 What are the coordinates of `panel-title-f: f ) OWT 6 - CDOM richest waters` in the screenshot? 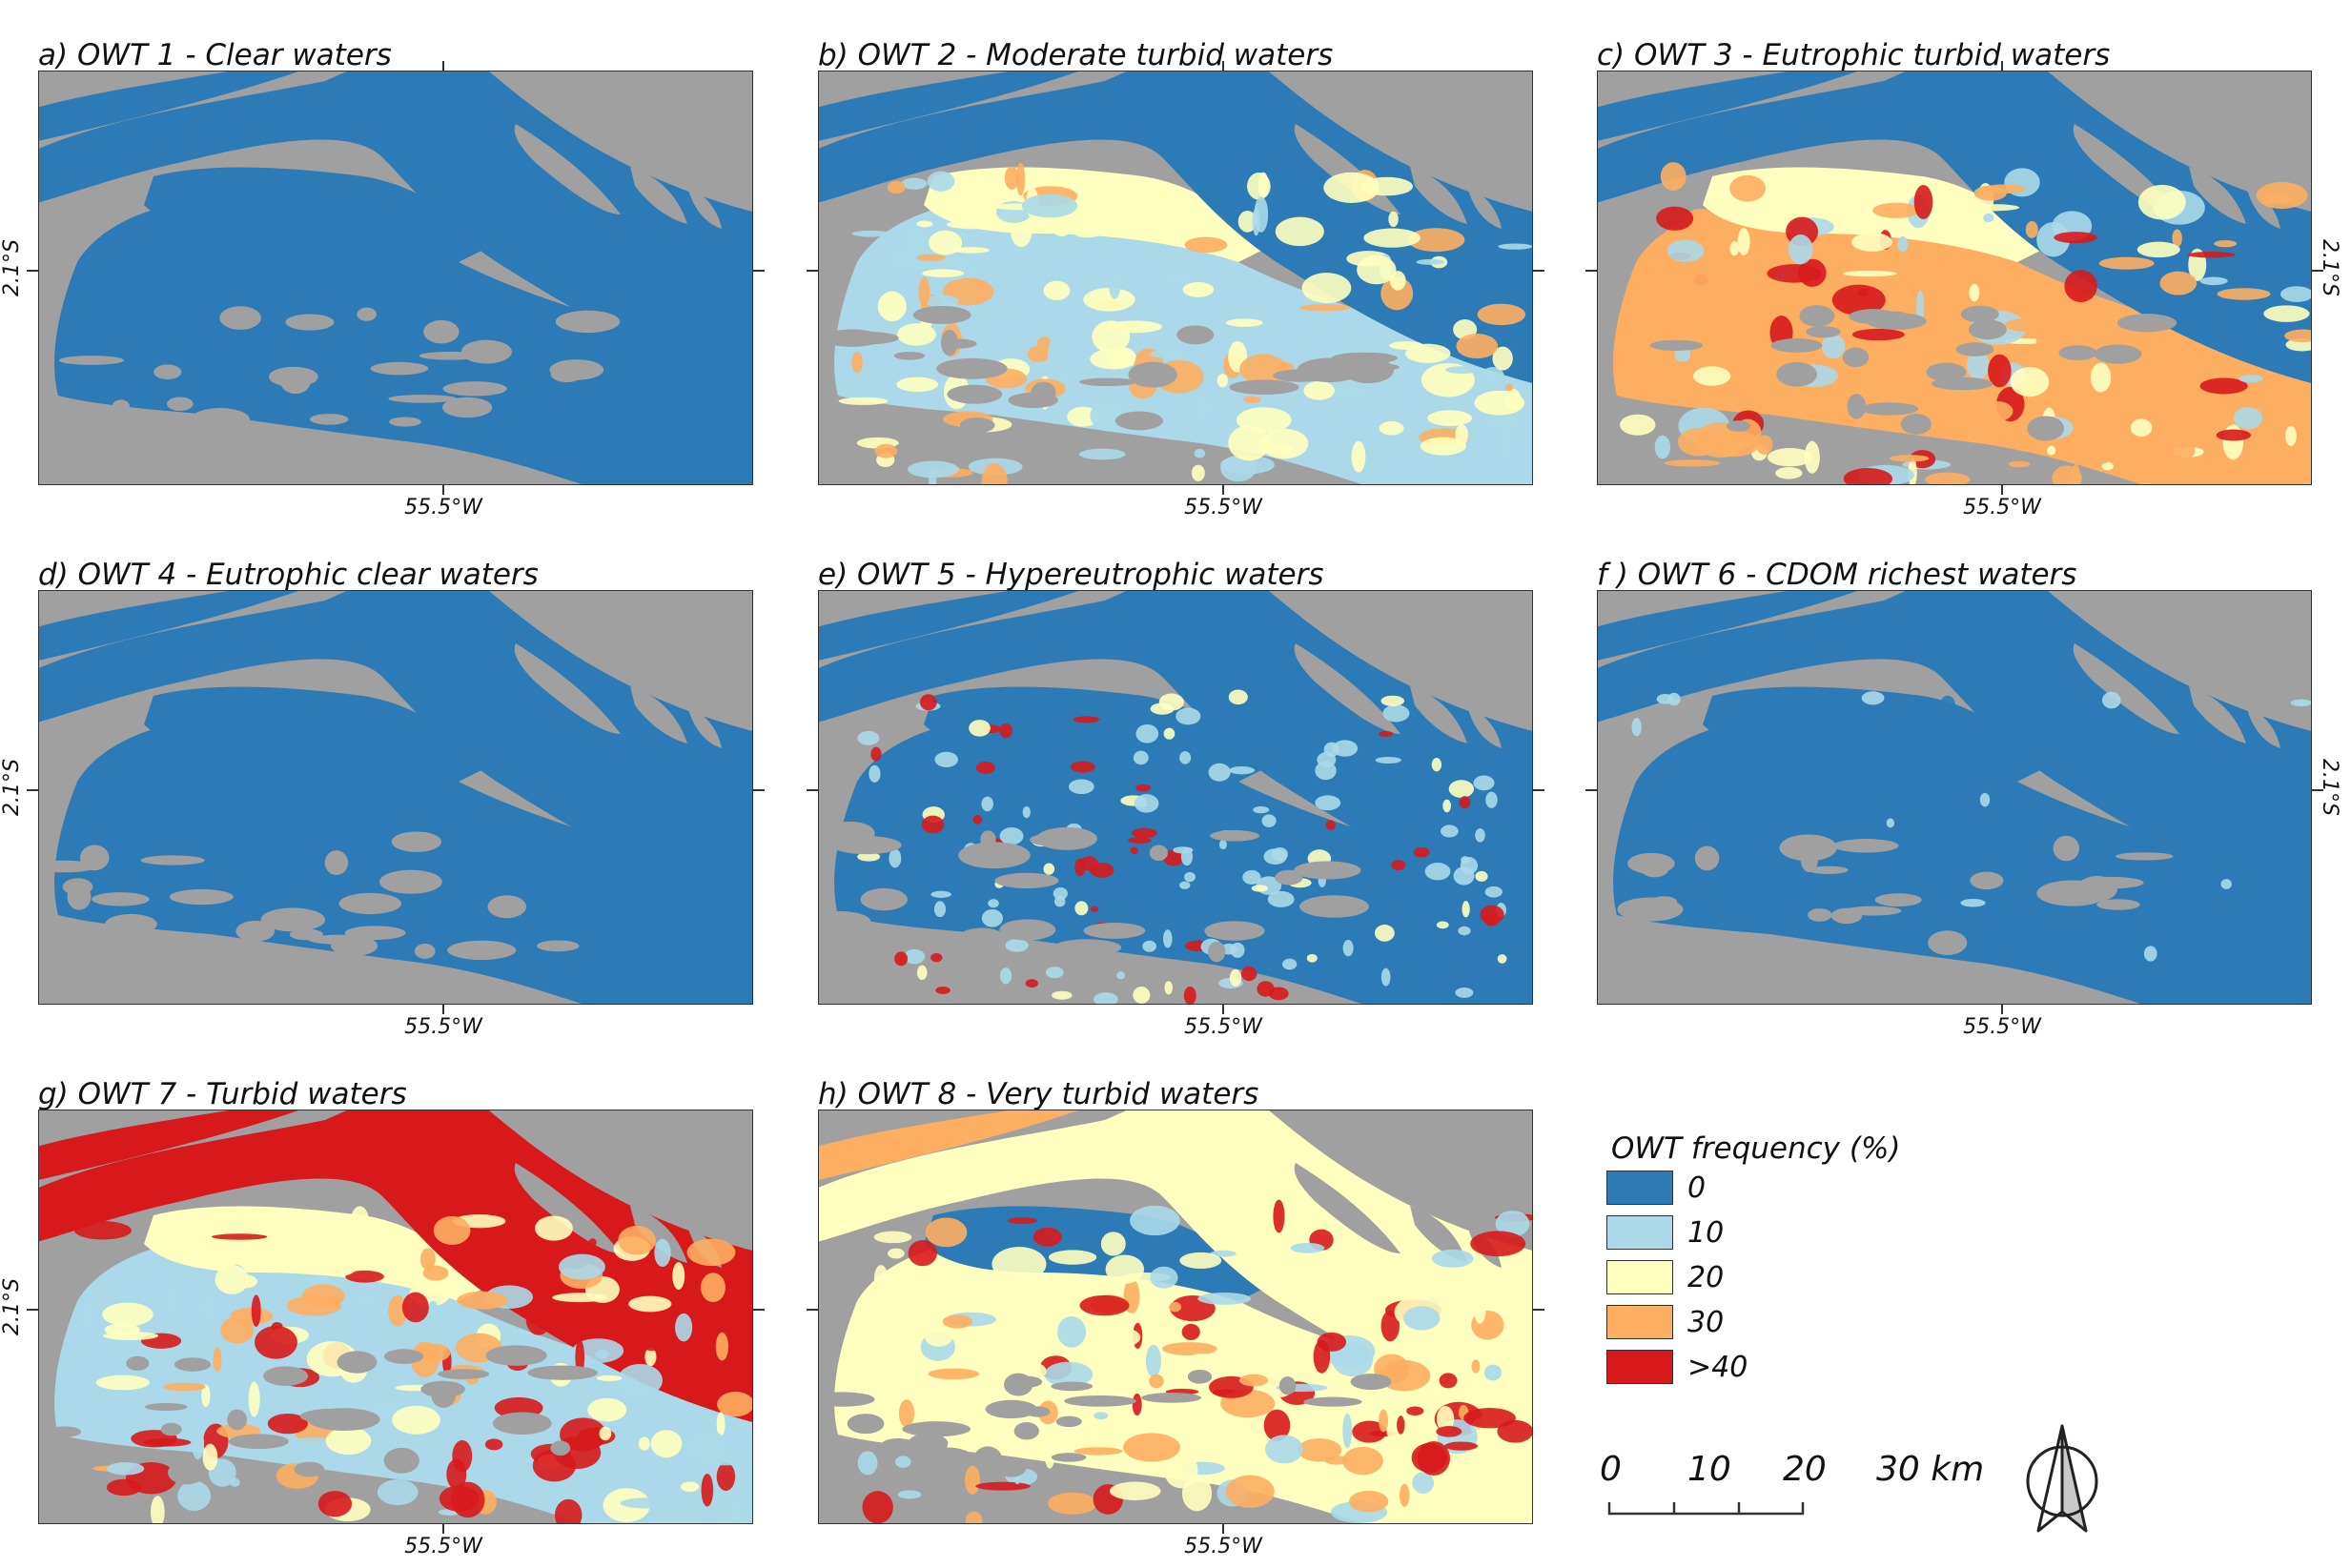 It's located at (1837, 575).